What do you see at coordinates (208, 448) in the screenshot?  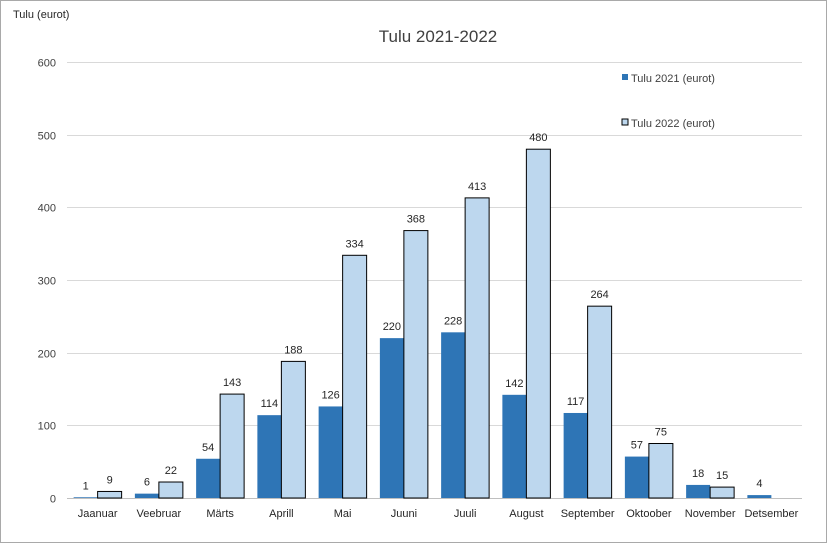 I see `data-label: 54` at bounding box center [208, 448].